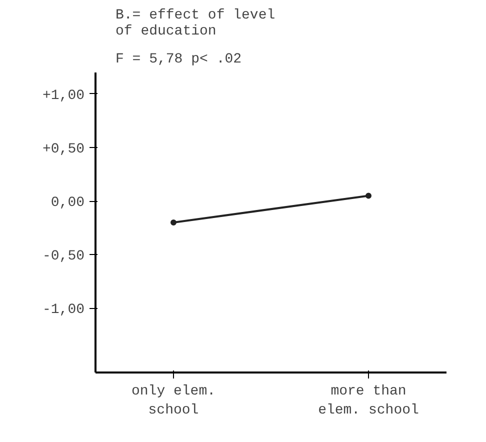 The height and width of the screenshot is (442, 486). I want to click on y-tick-label: 0,00, so click(67, 203).